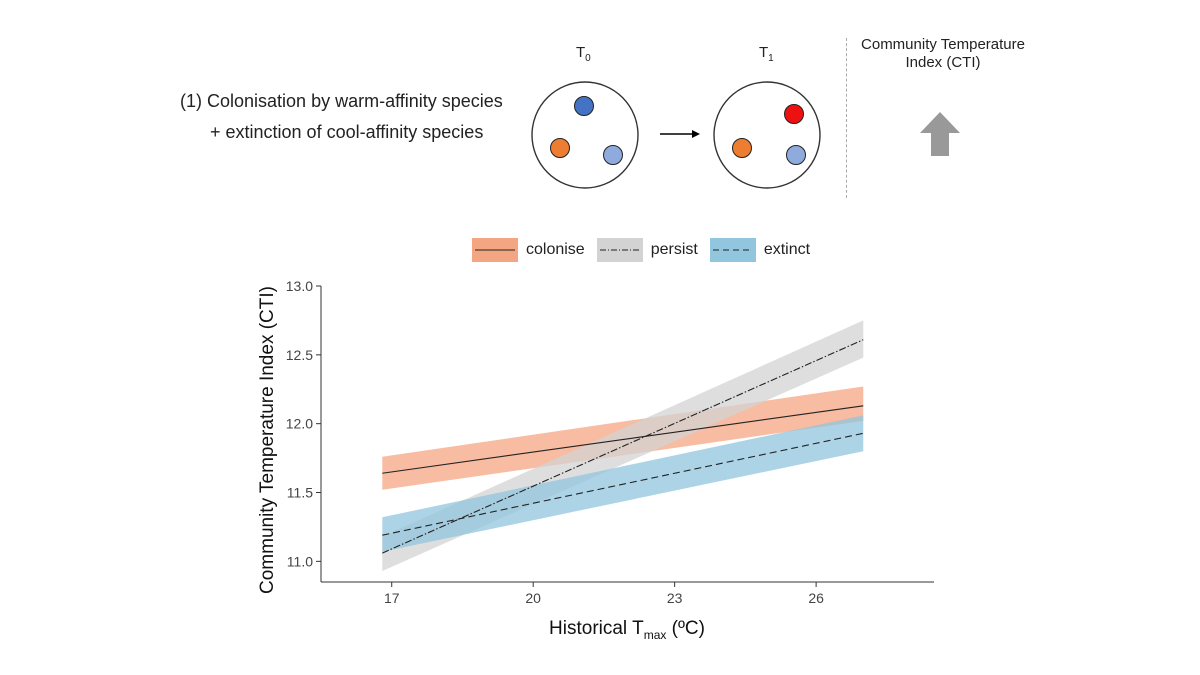 This screenshot has width=1200, height=675. What do you see at coordinates (583, 54) in the screenshot?
I see `t0-label: T0` at bounding box center [583, 54].